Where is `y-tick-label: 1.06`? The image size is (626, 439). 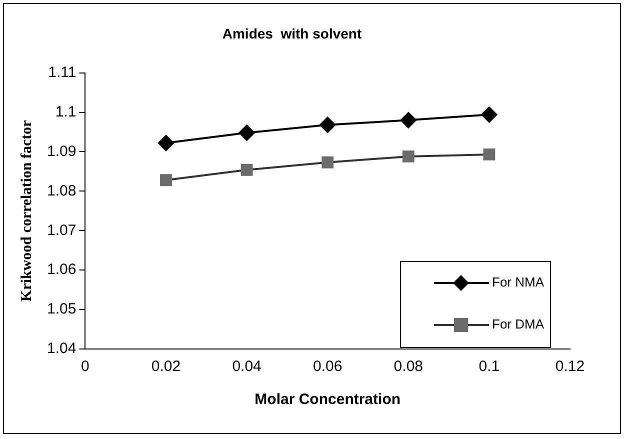
y-tick-label: 1.06 is located at coordinates (61, 269).